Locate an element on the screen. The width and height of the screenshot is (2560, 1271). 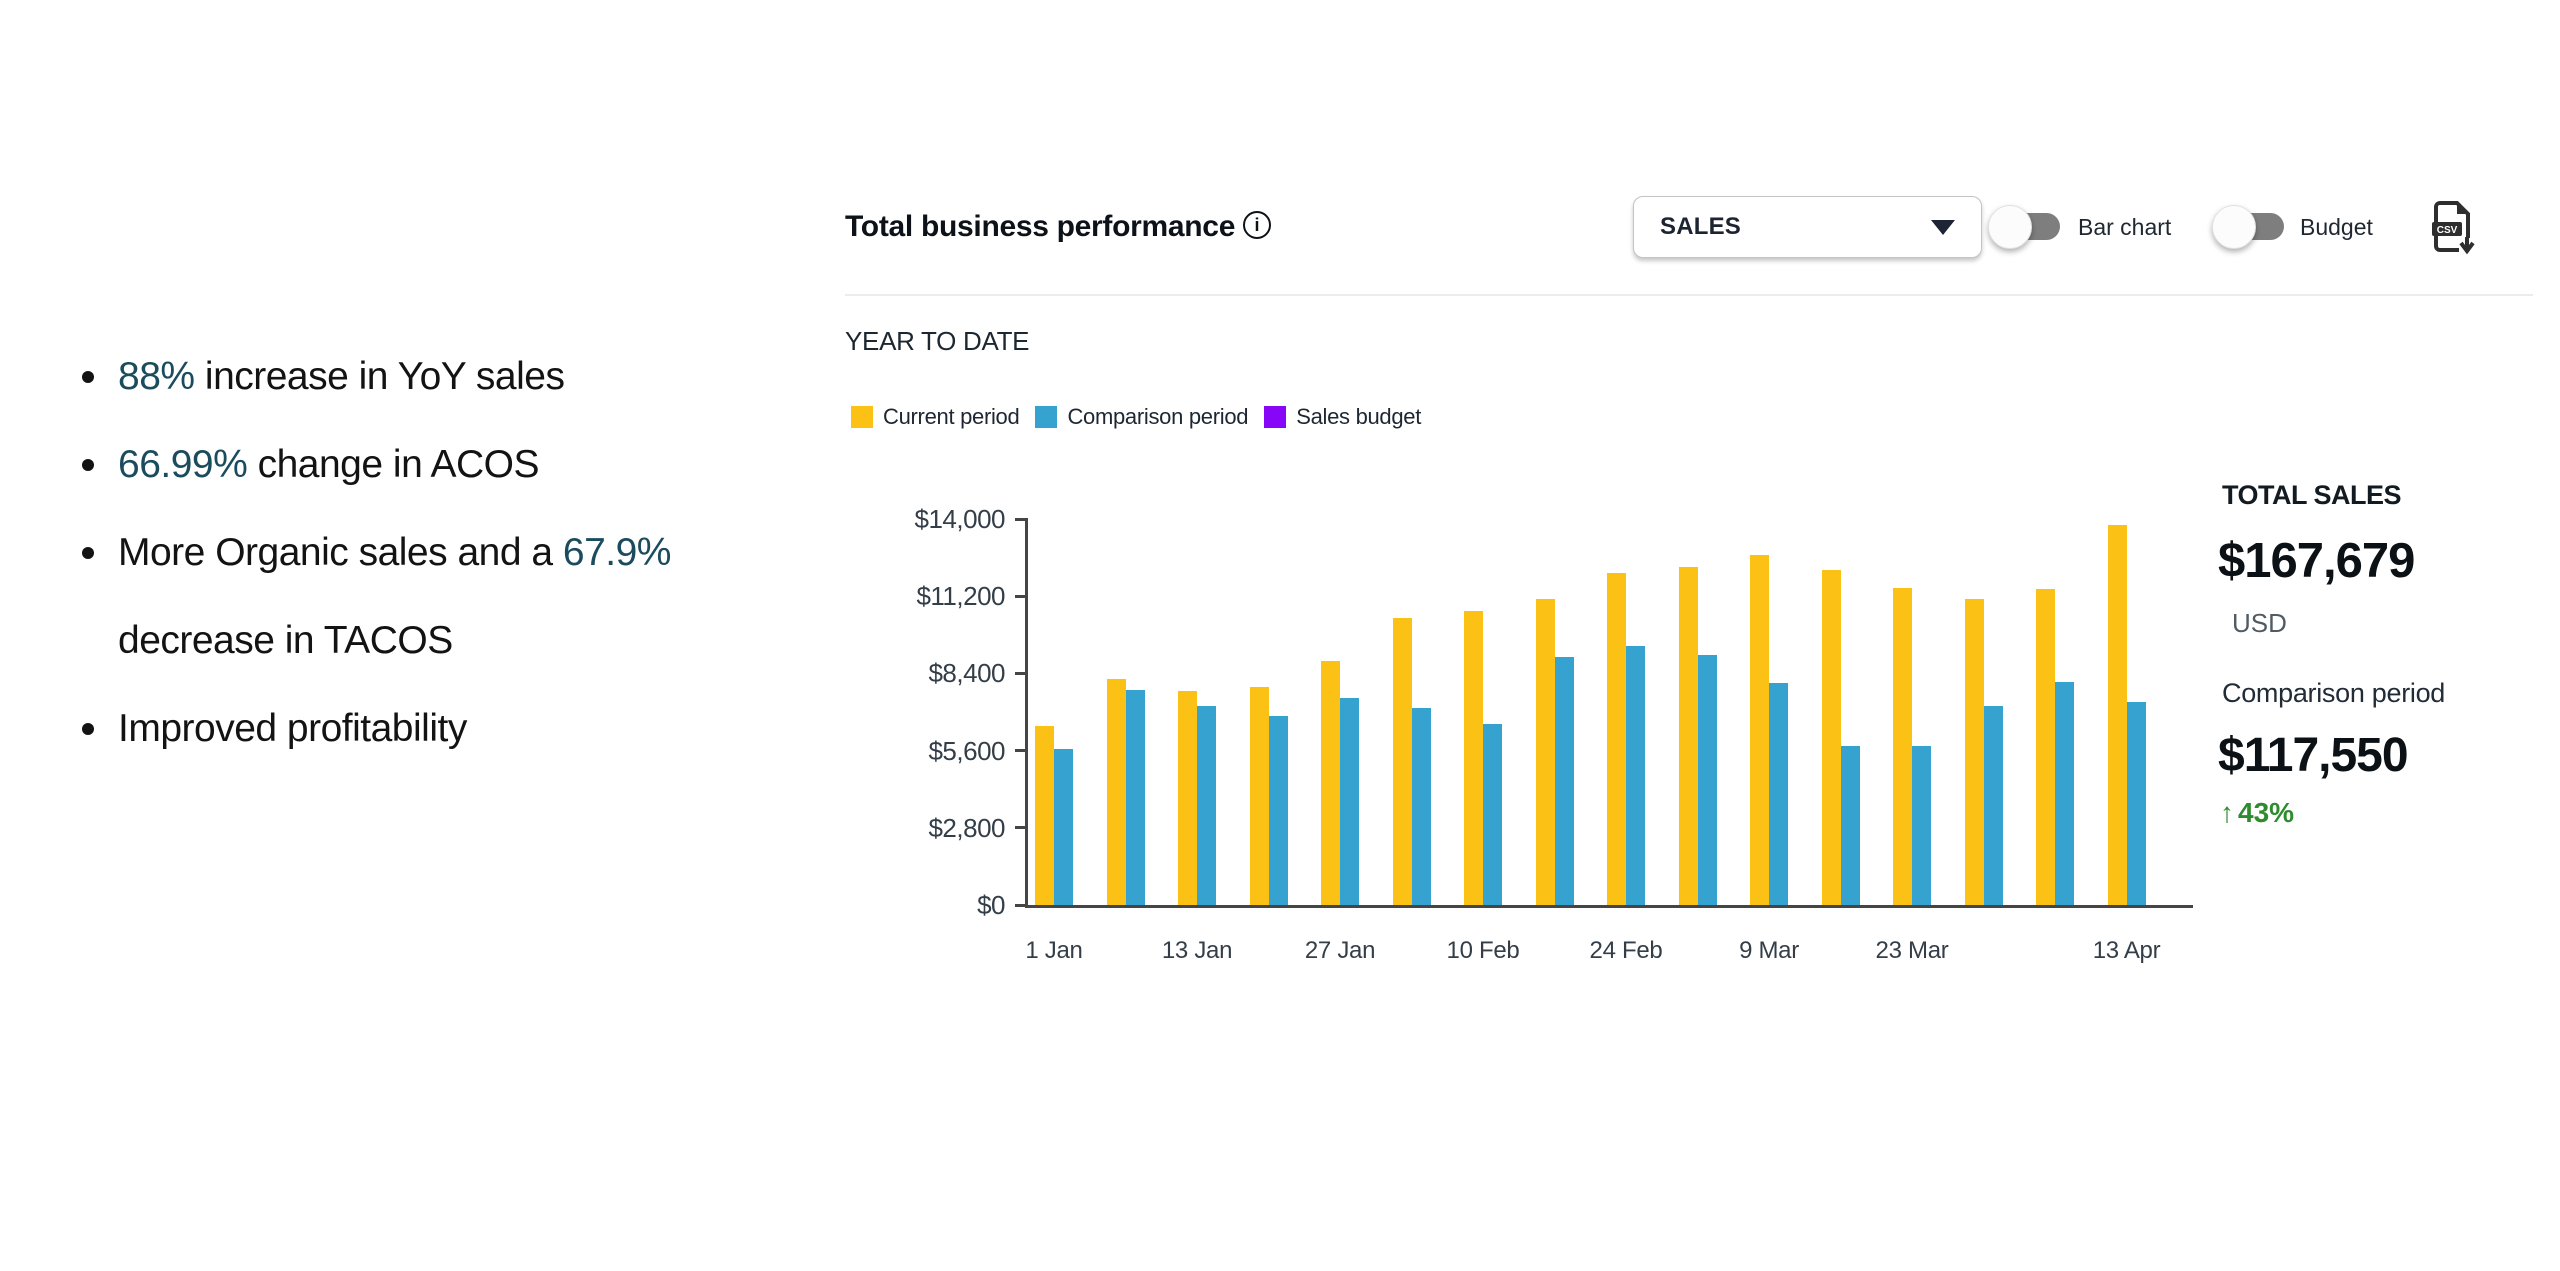
legend-item: Sales budget is located at coordinates (1342, 417).